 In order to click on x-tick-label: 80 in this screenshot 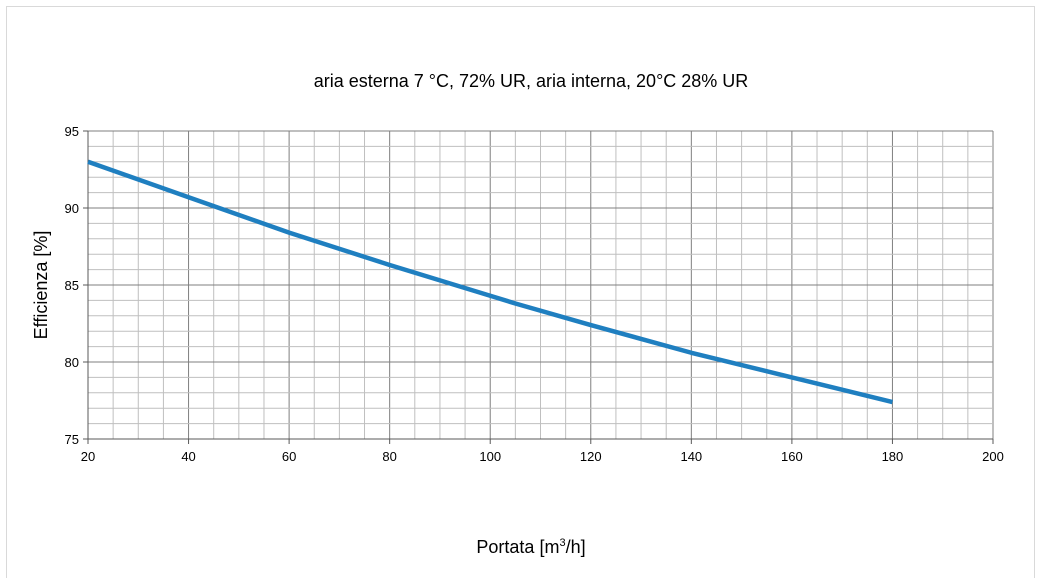, I will do `click(389, 456)`.